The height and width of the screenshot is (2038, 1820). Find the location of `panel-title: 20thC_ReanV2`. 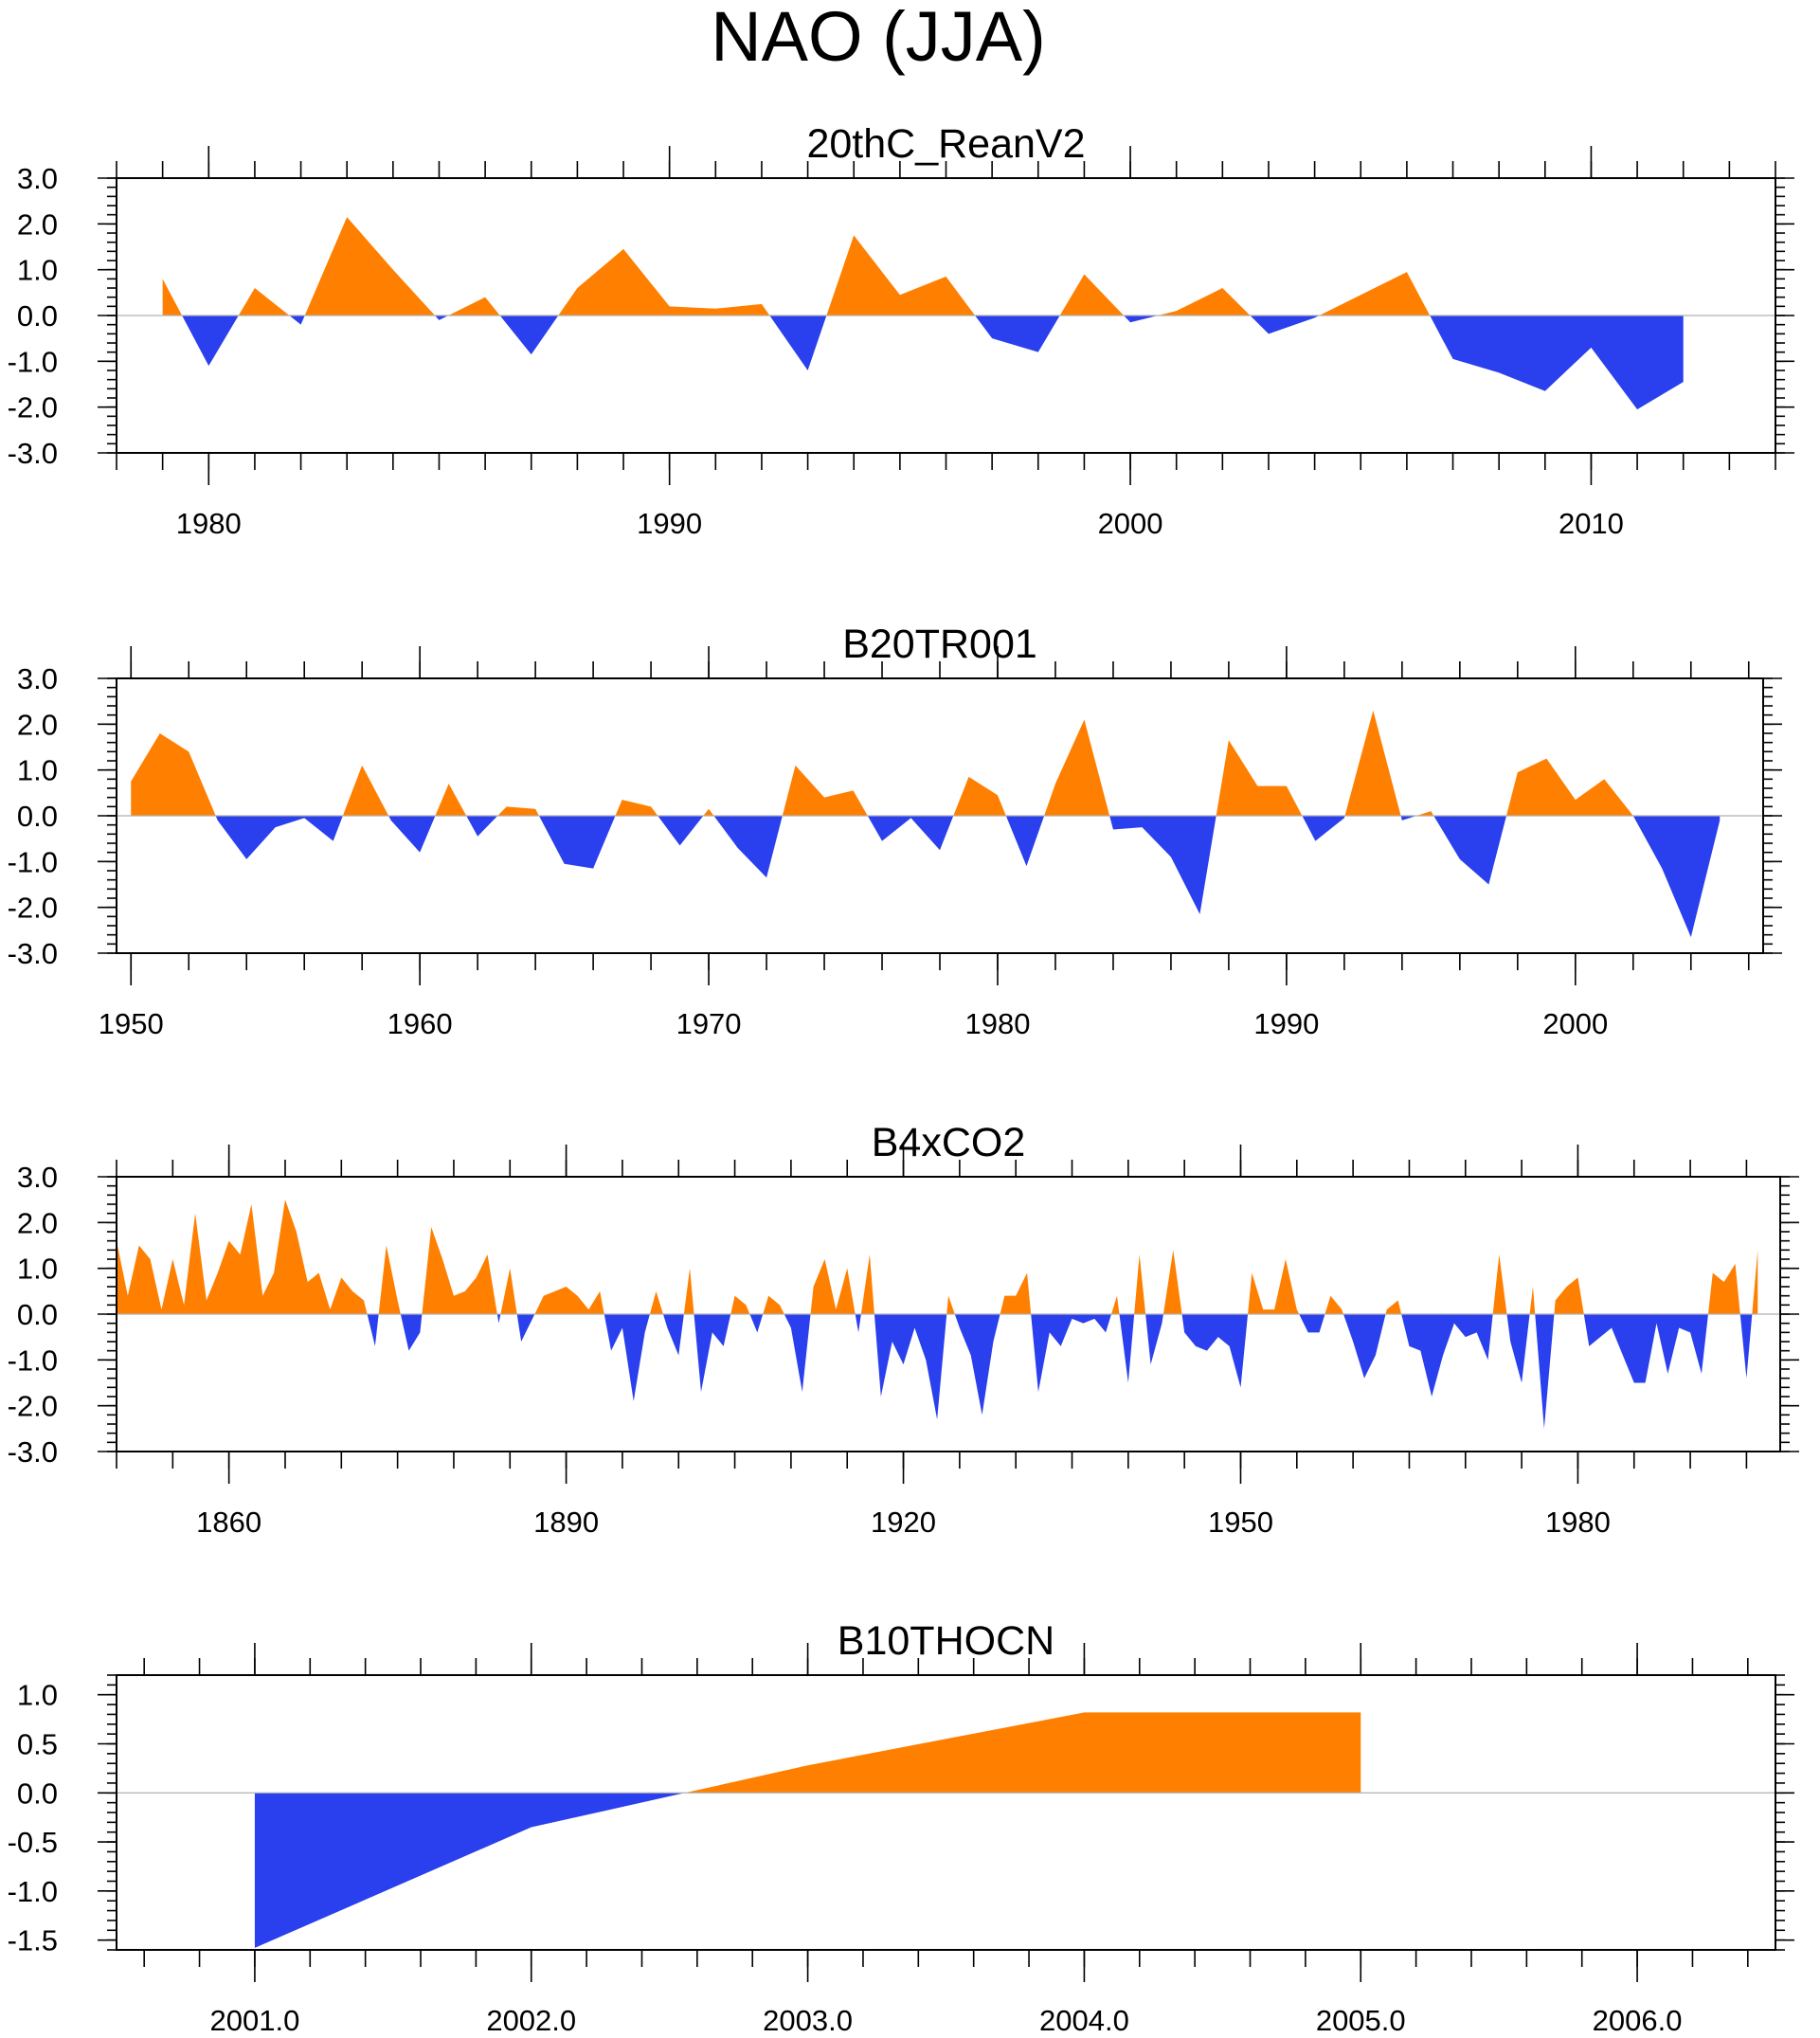

panel-title: 20thC_ReanV2 is located at coordinates (945, 144).